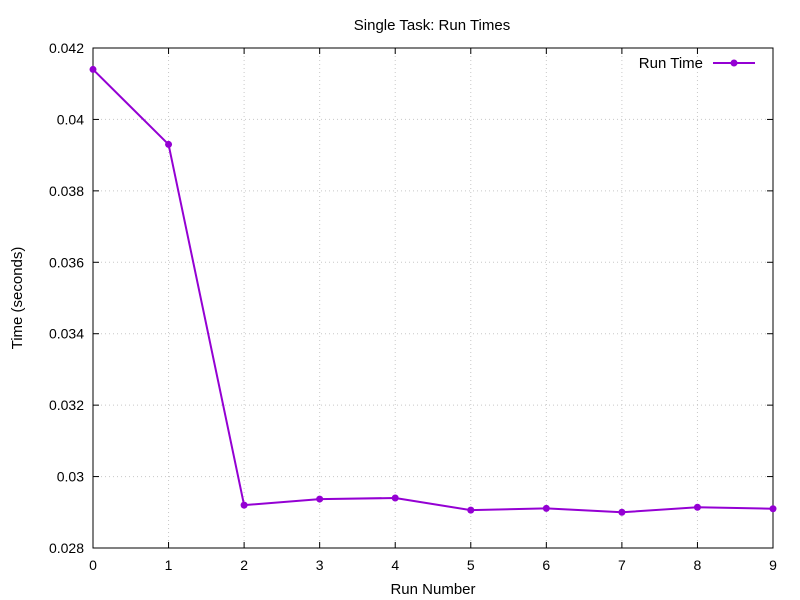 The width and height of the screenshot is (800, 600). What do you see at coordinates (70, 477) in the screenshot?
I see `y-tick-label: 0.03` at bounding box center [70, 477].